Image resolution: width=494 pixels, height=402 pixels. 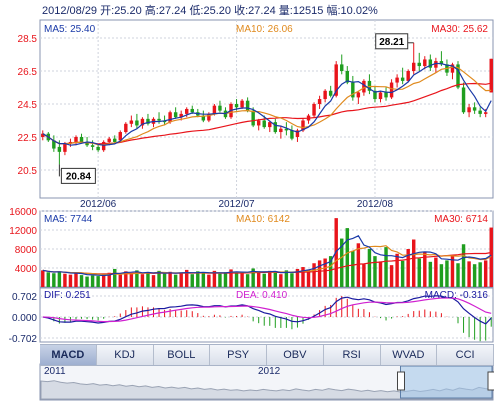 I want to click on tab-wvad: WVAD, so click(x=409, y=355).